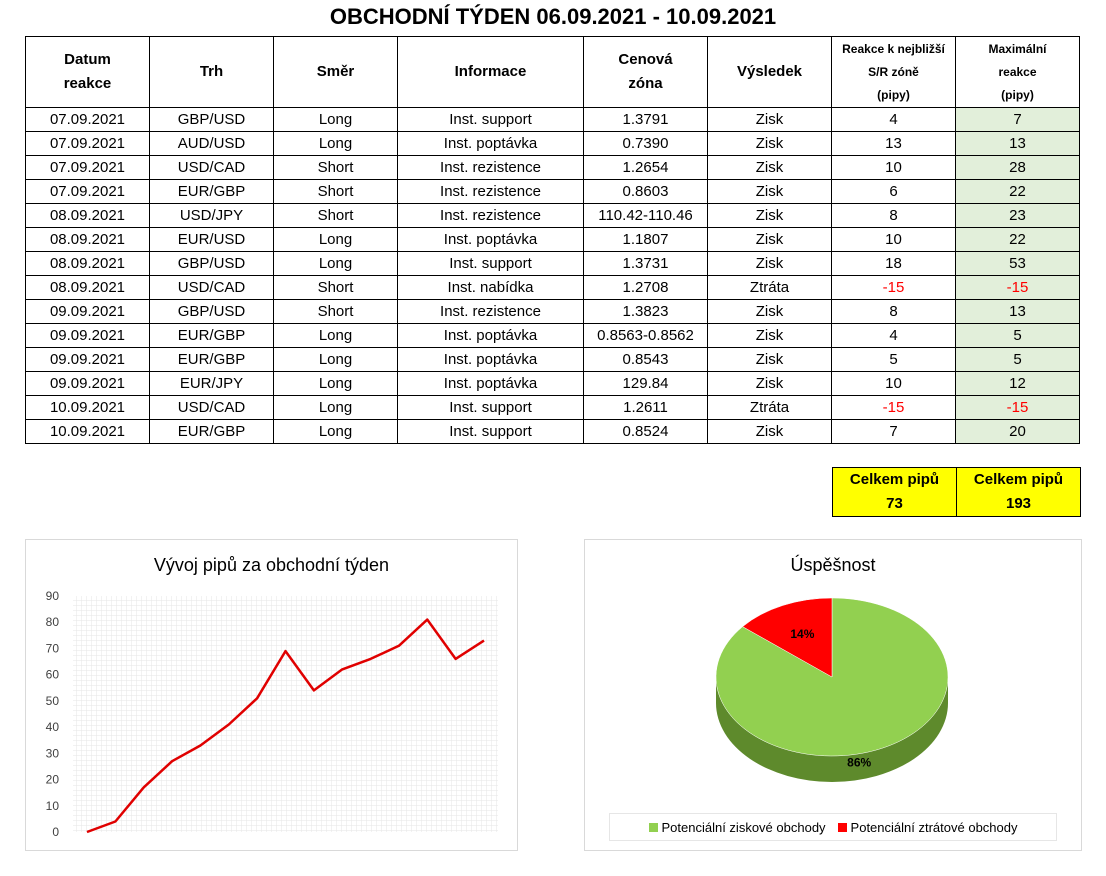 This screenshot has height=876, width=1106. I want to click on cell-zone: 1.1807, so click(645, 239).